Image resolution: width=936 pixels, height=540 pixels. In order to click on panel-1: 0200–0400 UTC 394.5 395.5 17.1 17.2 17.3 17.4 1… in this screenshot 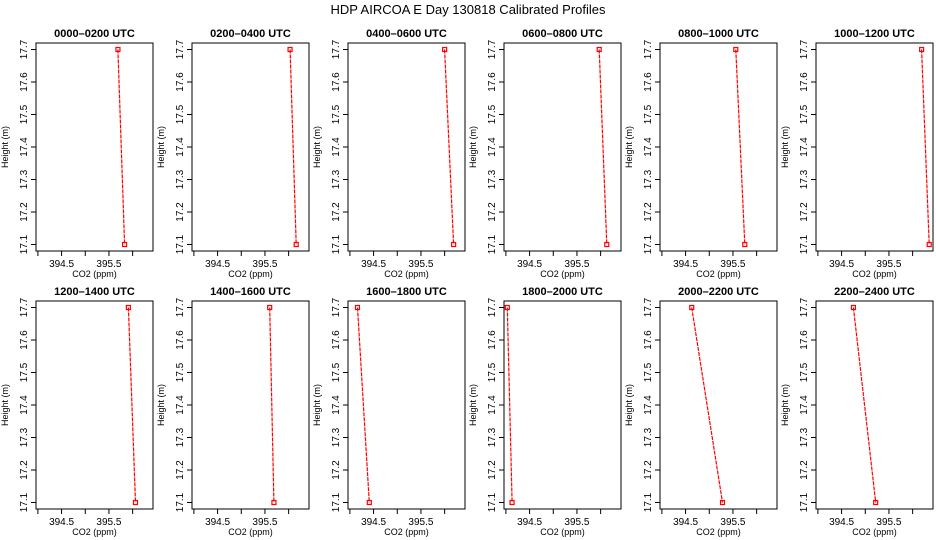, I will do `click(233, 153)`.